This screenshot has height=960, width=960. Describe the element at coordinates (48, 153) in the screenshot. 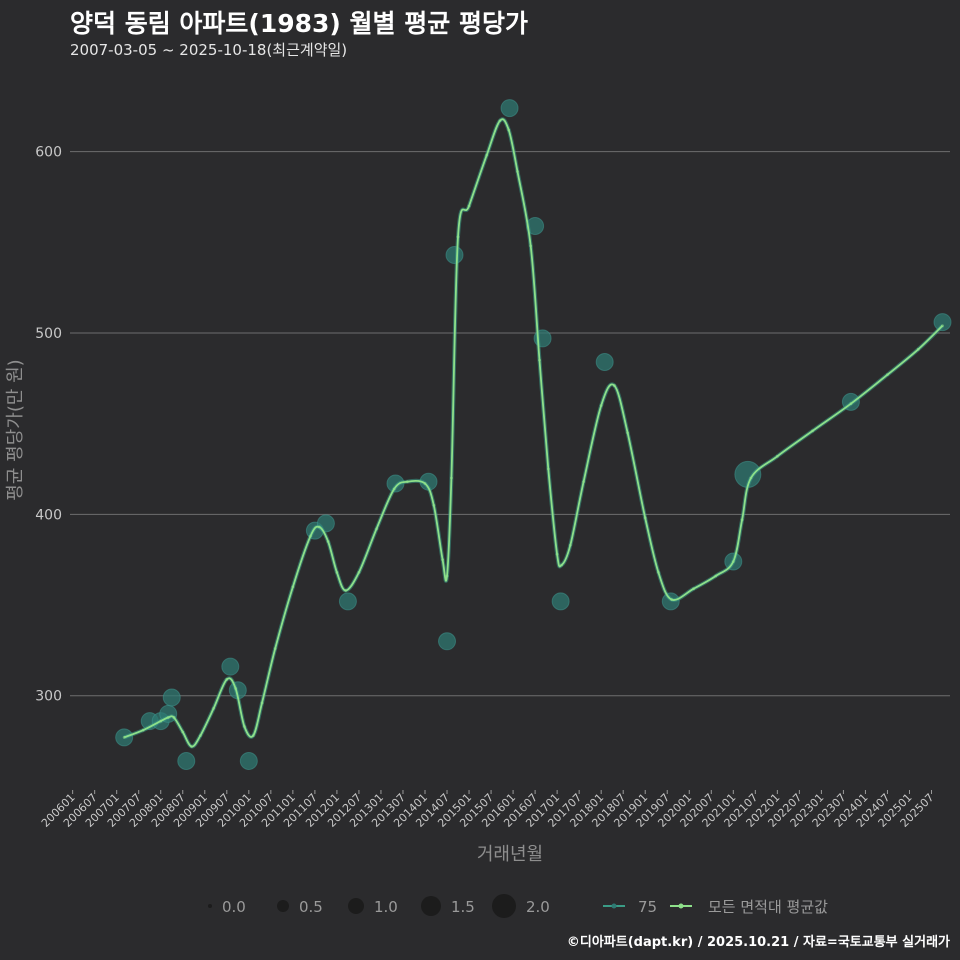

I see `y-tick-label: 600` at that location.